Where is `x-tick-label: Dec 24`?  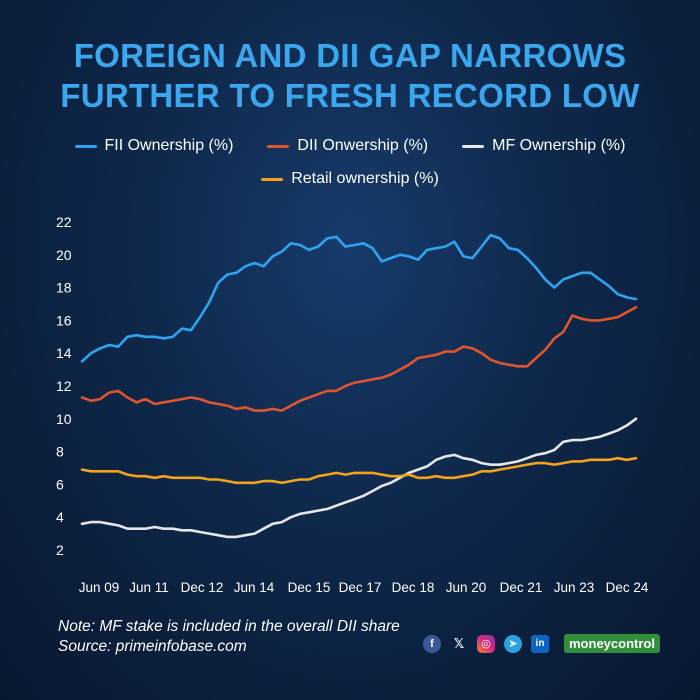 x-tick-label: Dec 24 is located at coordinates (627, 587).